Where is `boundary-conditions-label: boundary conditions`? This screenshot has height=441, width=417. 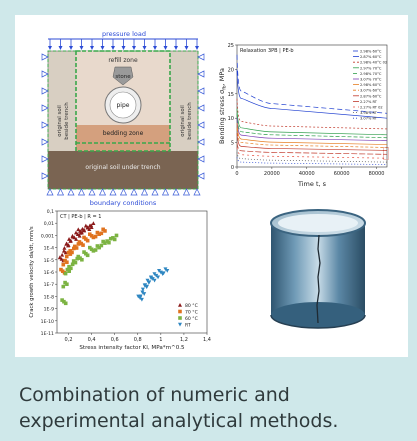
boundary-conditions-label: boundary conditions is located at coordinates (123, 203).